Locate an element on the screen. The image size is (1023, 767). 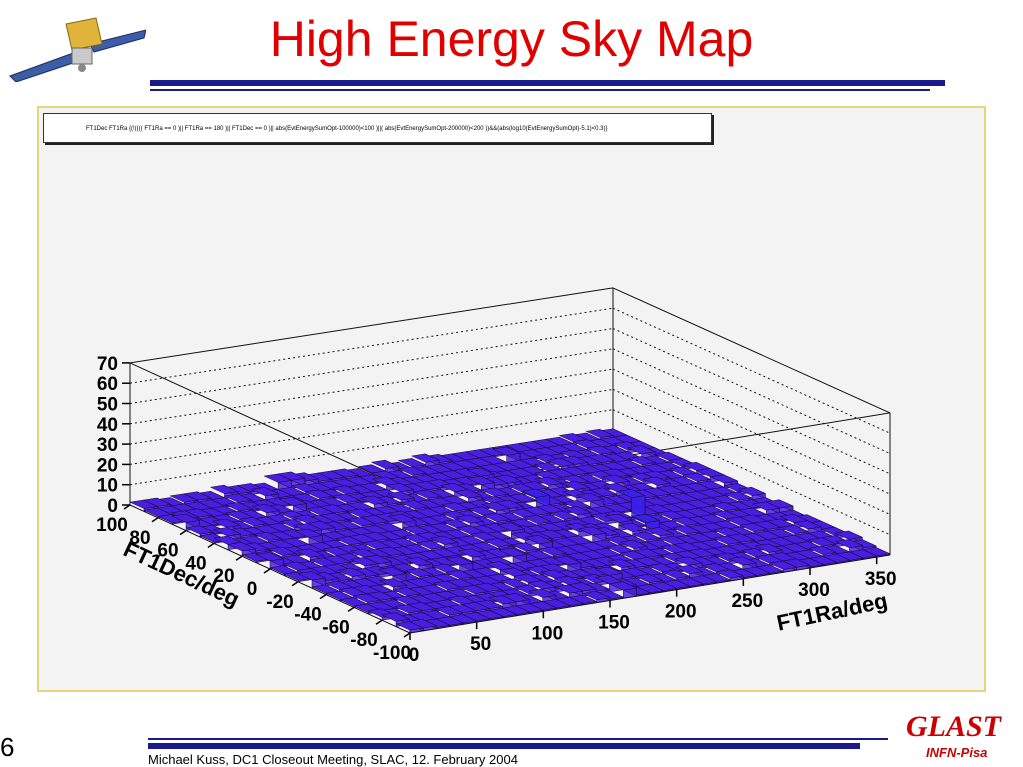
y-tick-label: 60 is located at coordinates (167, 551).